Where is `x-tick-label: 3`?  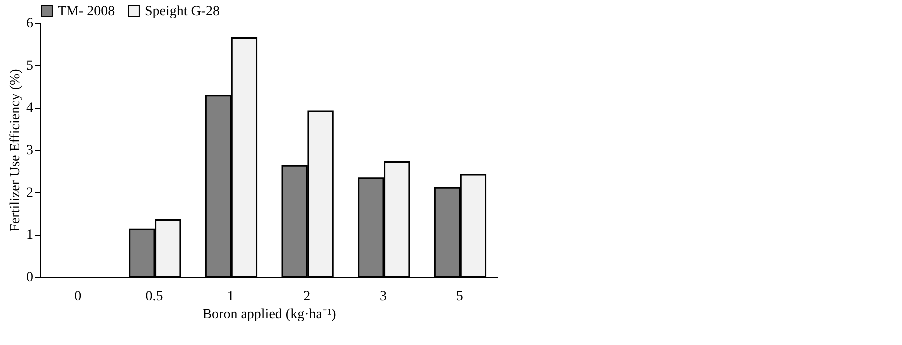
x-tick-label: 3 is located at coordinates (383, 297).